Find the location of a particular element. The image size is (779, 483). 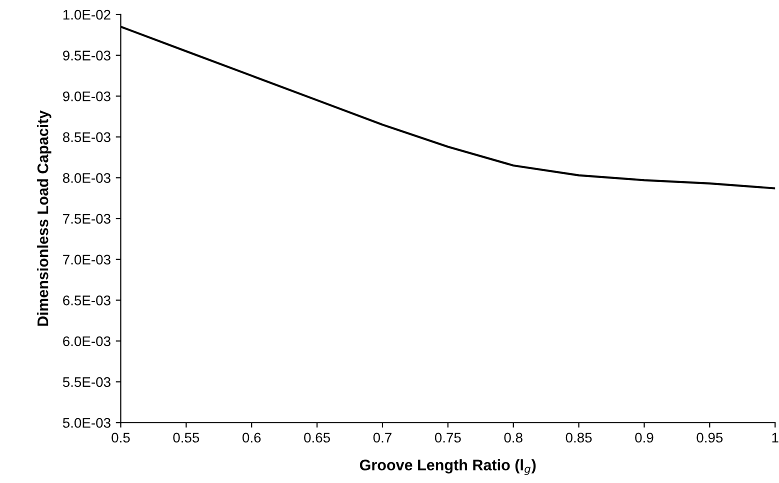

y-tick-label: 8.5E-03 is located at coordinates (86, 137).